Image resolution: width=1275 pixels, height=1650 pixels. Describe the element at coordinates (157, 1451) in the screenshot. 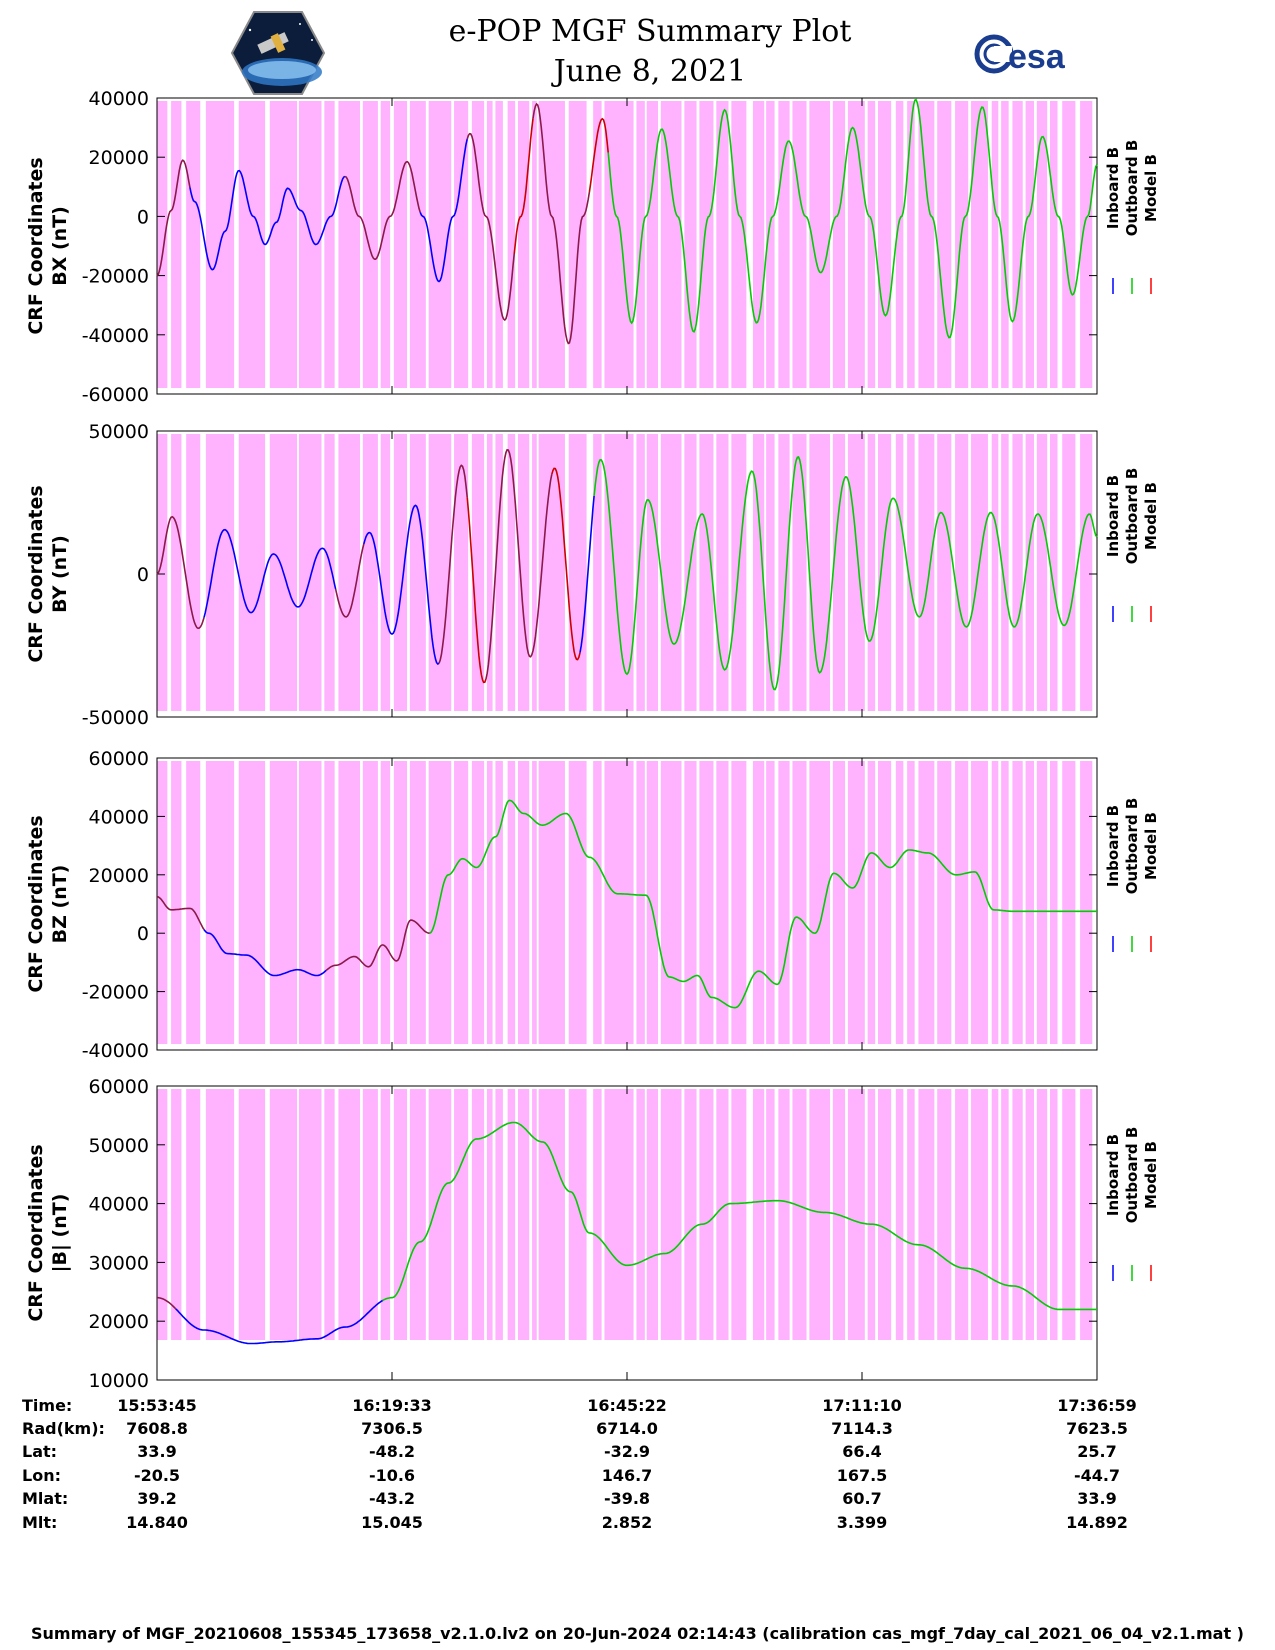

I see `table-cell-lat: 33.9` at that location.